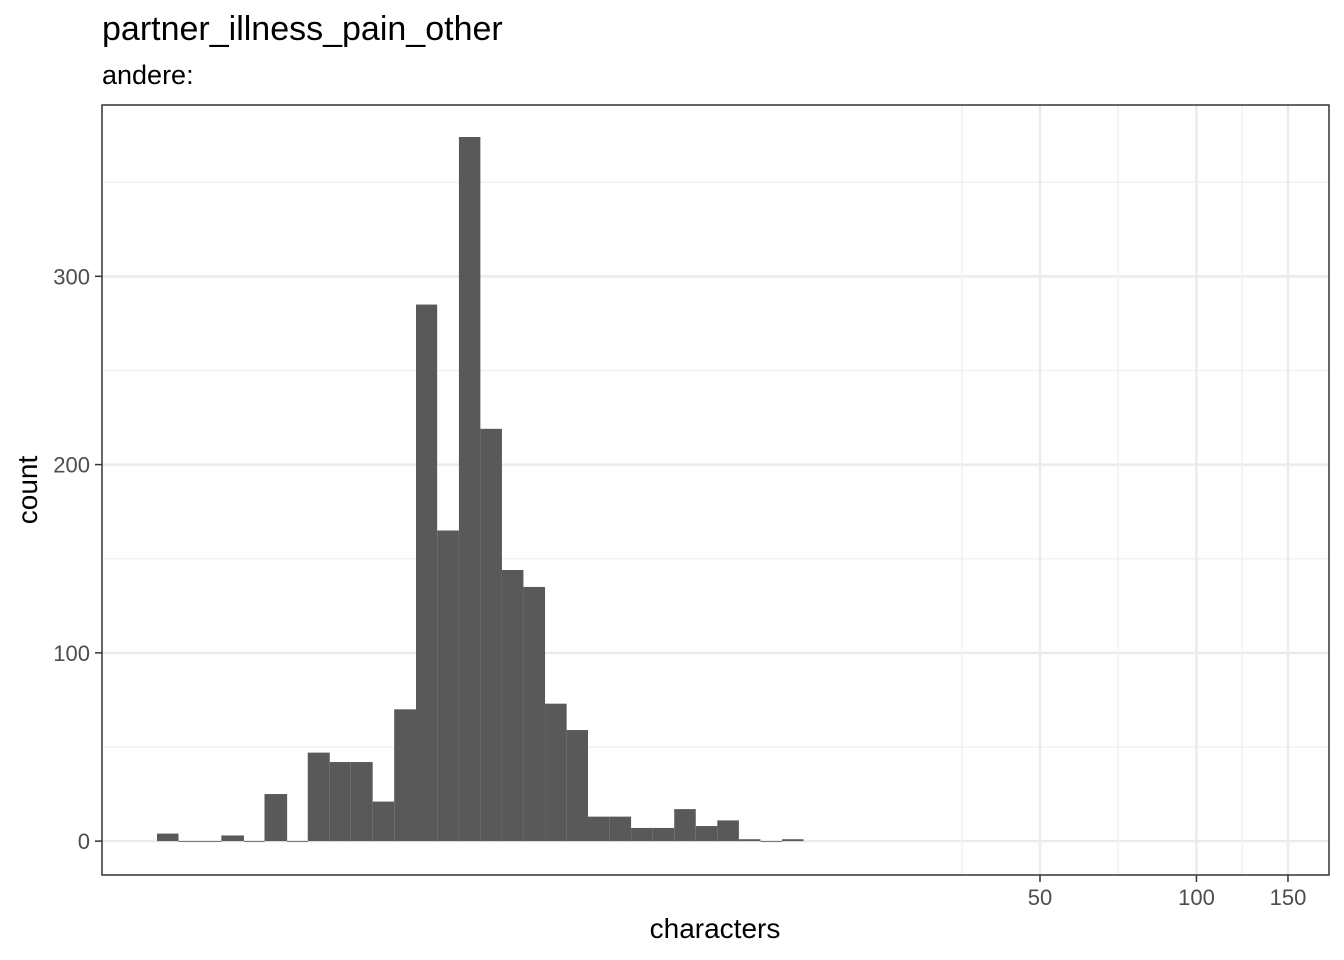 Image resolution: width=1344 pixels, height=960 pixels. Describe the element at coordinates (1040, 897) in the screenshot. I see `x-tick-label: 50` at that location.